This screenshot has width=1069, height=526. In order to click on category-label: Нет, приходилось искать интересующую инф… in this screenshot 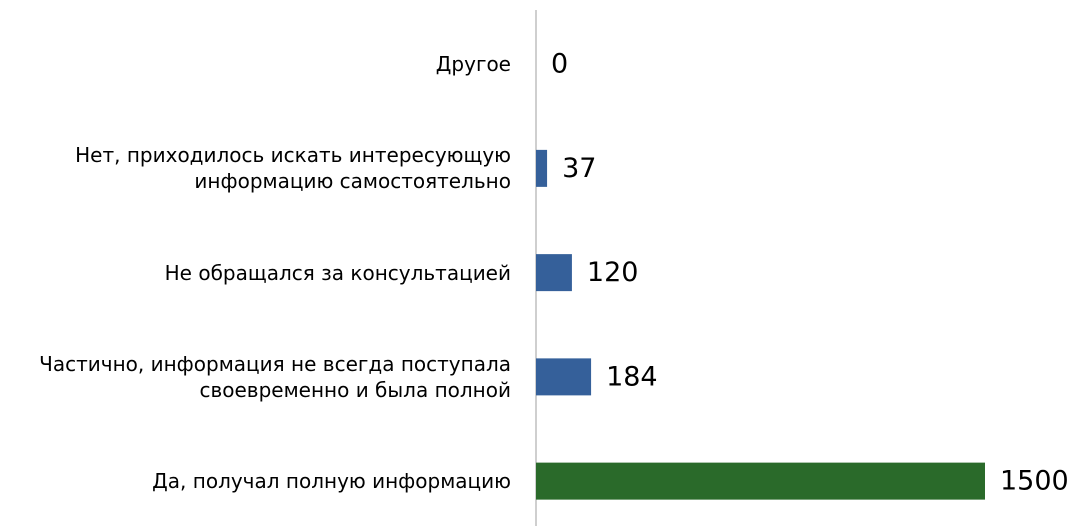, I will do `click(293, 168)`.